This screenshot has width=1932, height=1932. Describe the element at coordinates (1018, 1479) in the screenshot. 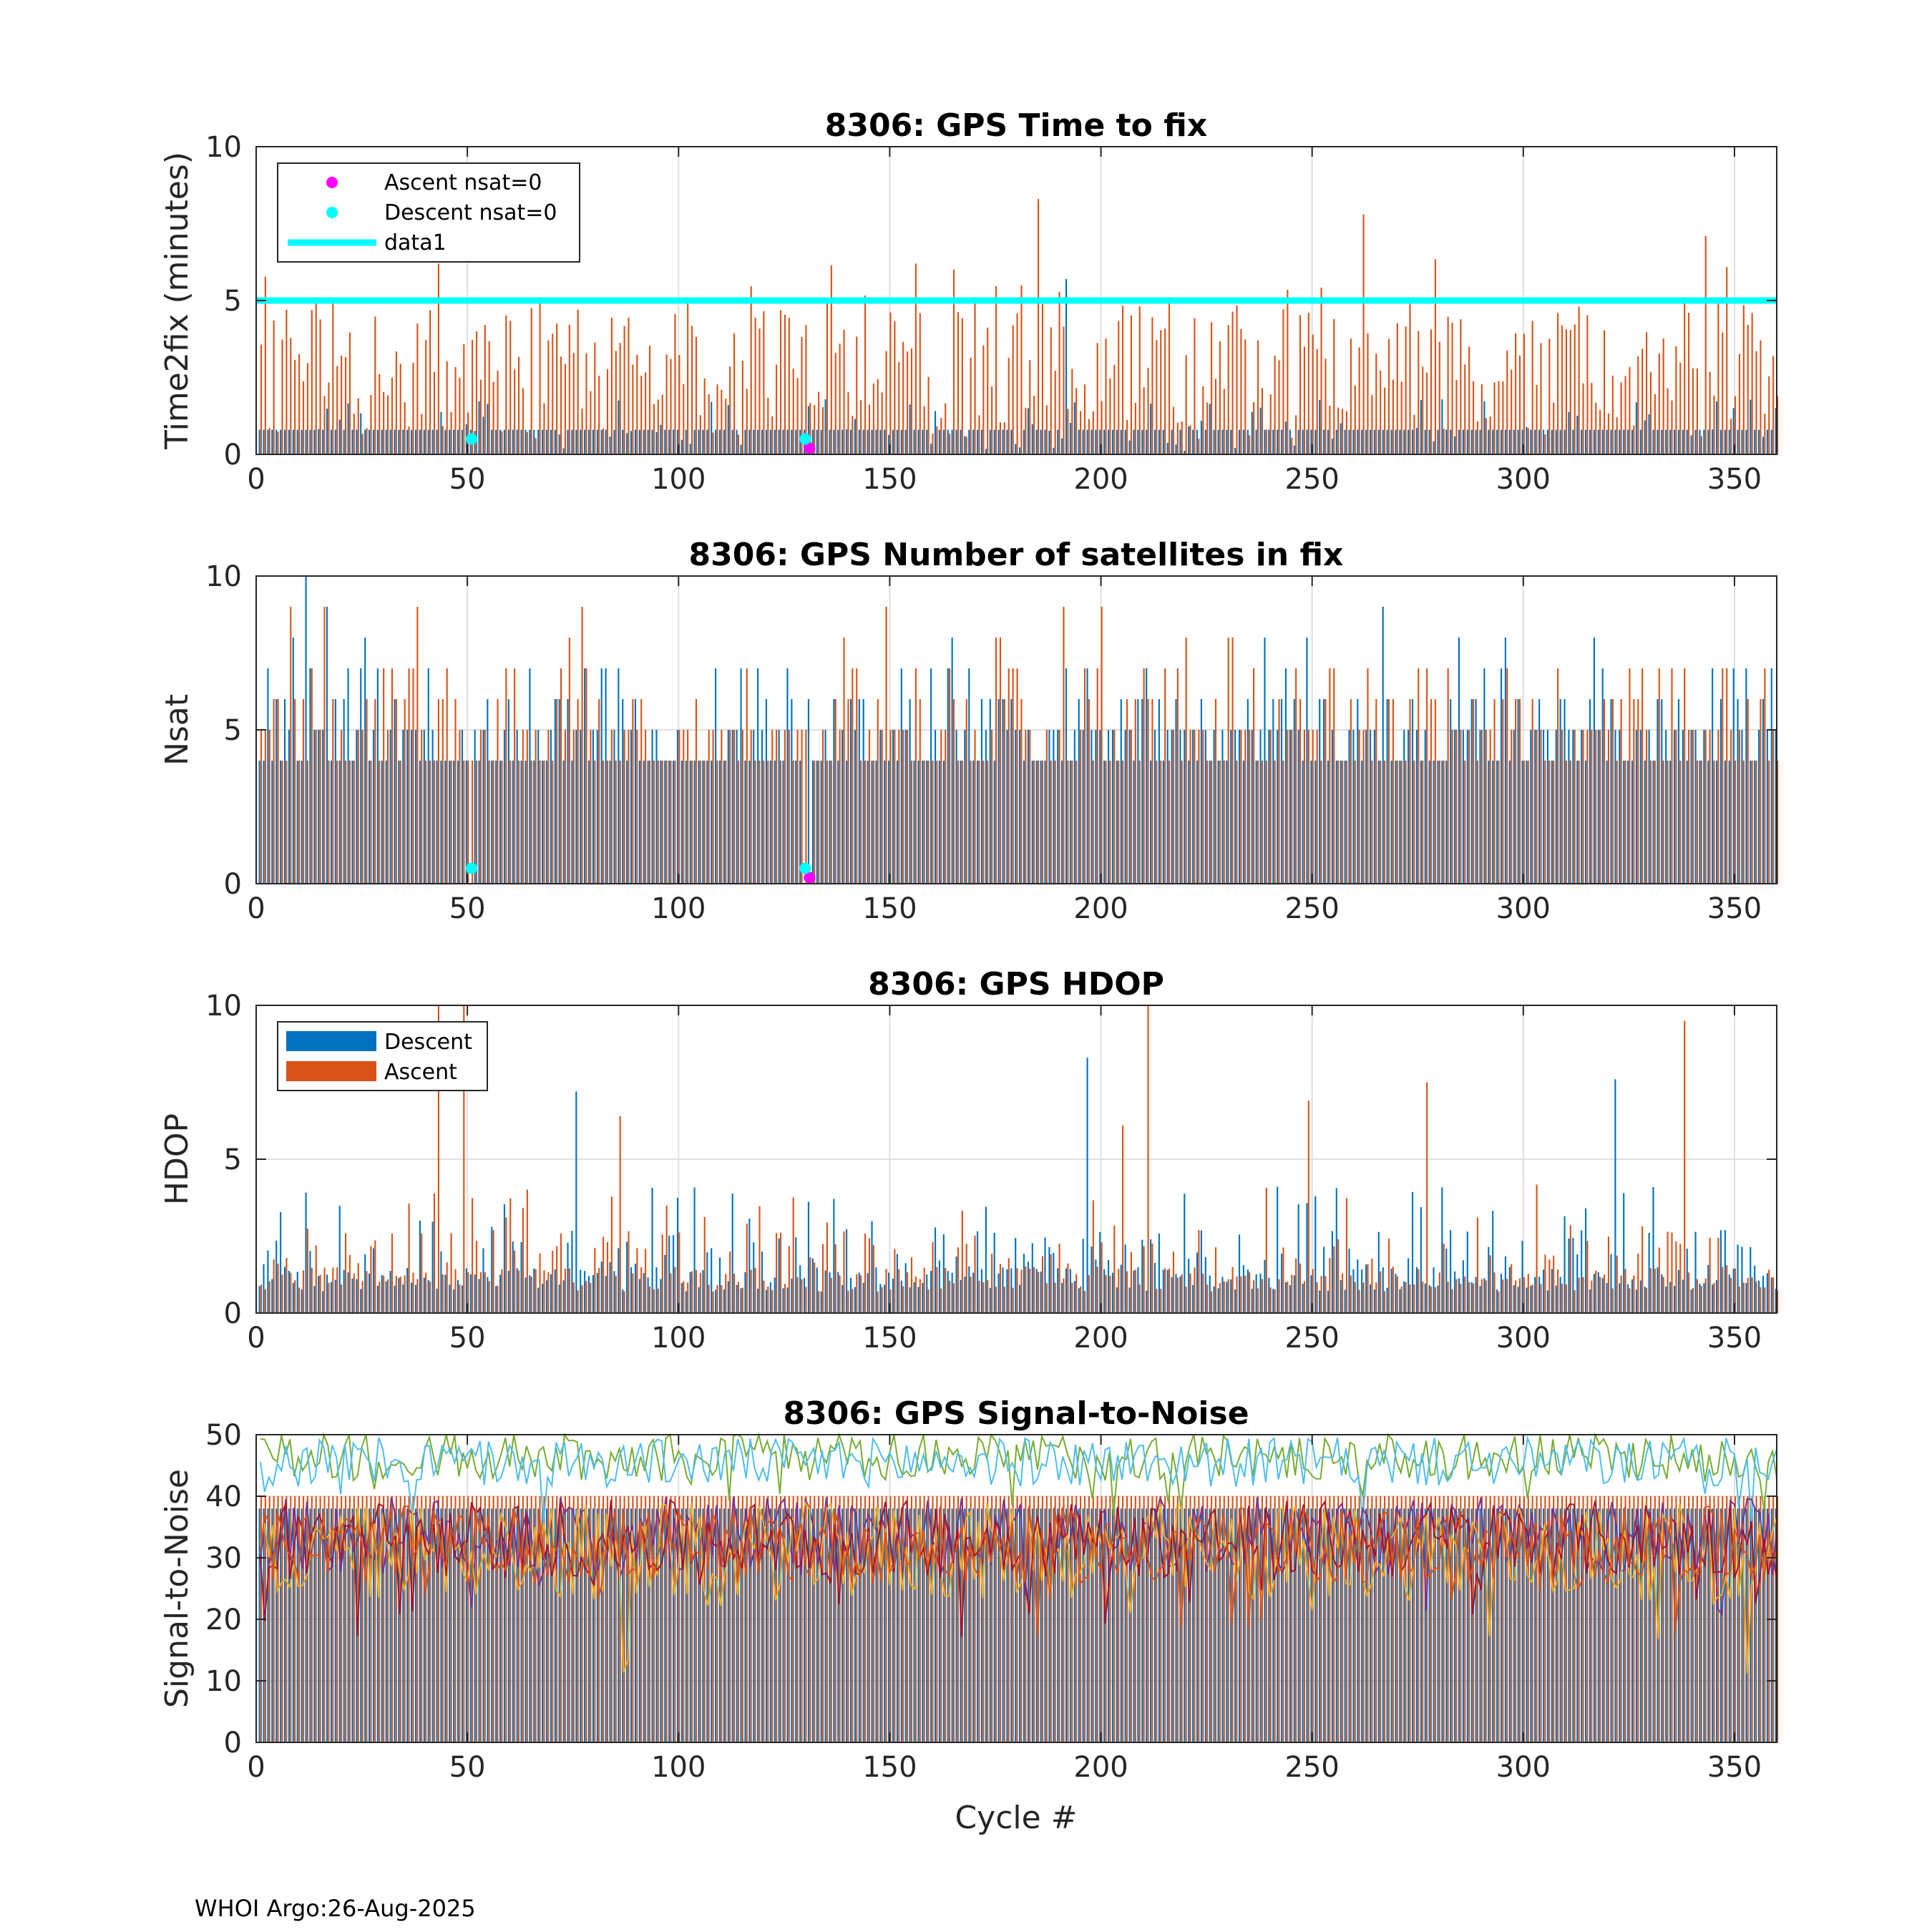

I see `sat2-line` at that location.